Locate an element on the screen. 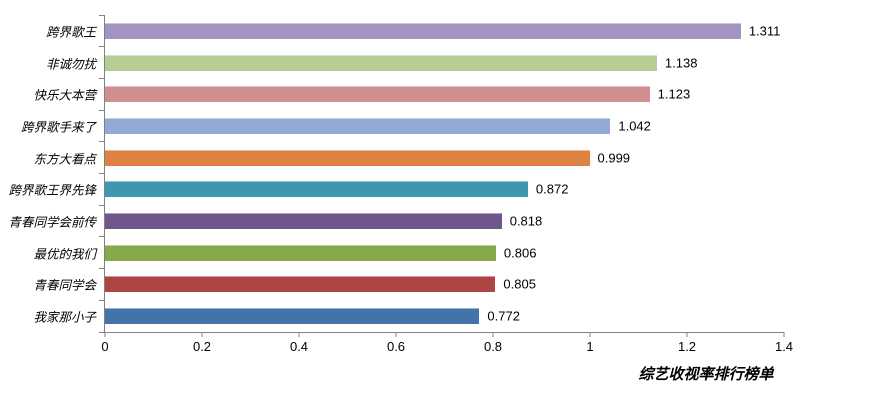 This screenshot has width=873, height=408. bar-row: 东方大看点 0.999 is located at coordinates (408, 158).